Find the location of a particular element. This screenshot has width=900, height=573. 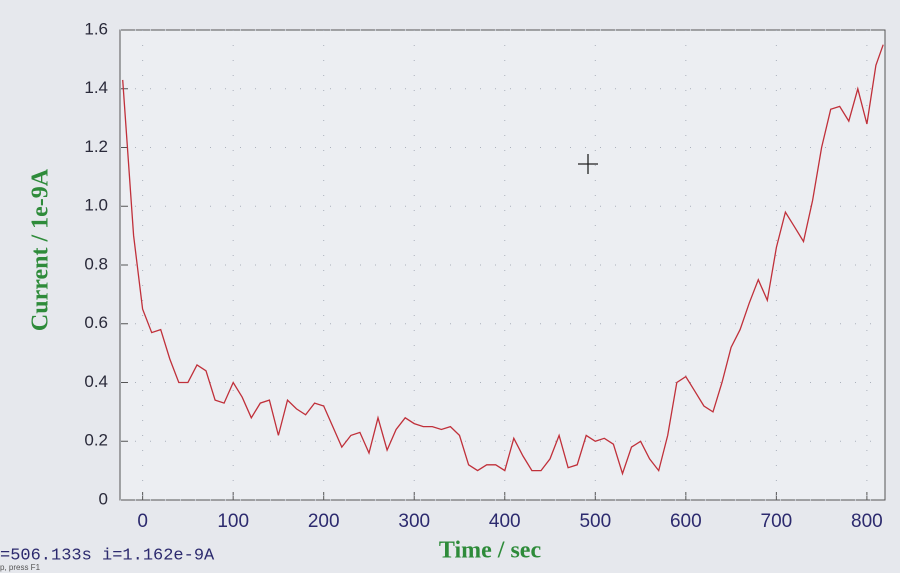

y-tick-label: 0.8 is located at coordinates (96, 263).